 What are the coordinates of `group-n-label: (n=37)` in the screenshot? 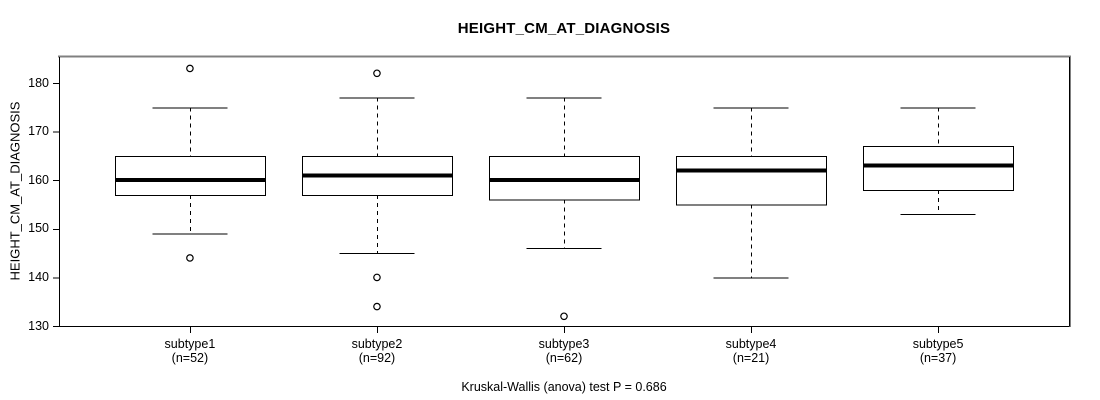 It's located at (938, 358).